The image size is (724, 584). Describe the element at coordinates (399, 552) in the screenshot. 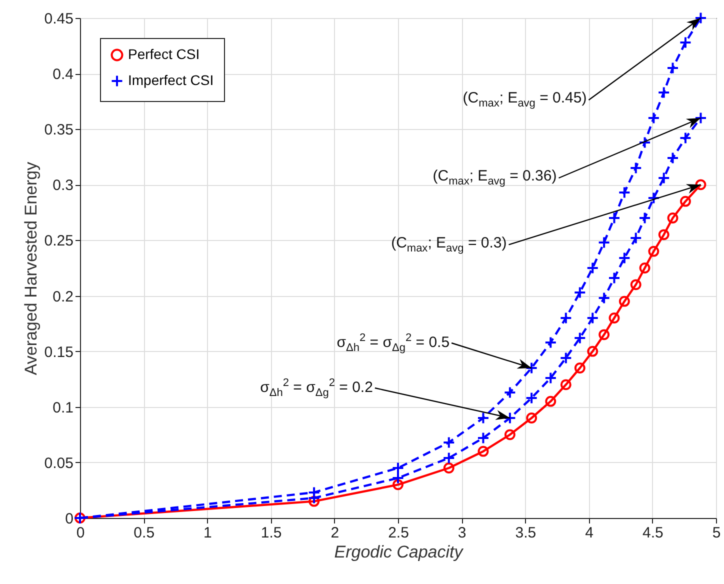

I see `x-axis-title: Ergodic Capacity` at that location.